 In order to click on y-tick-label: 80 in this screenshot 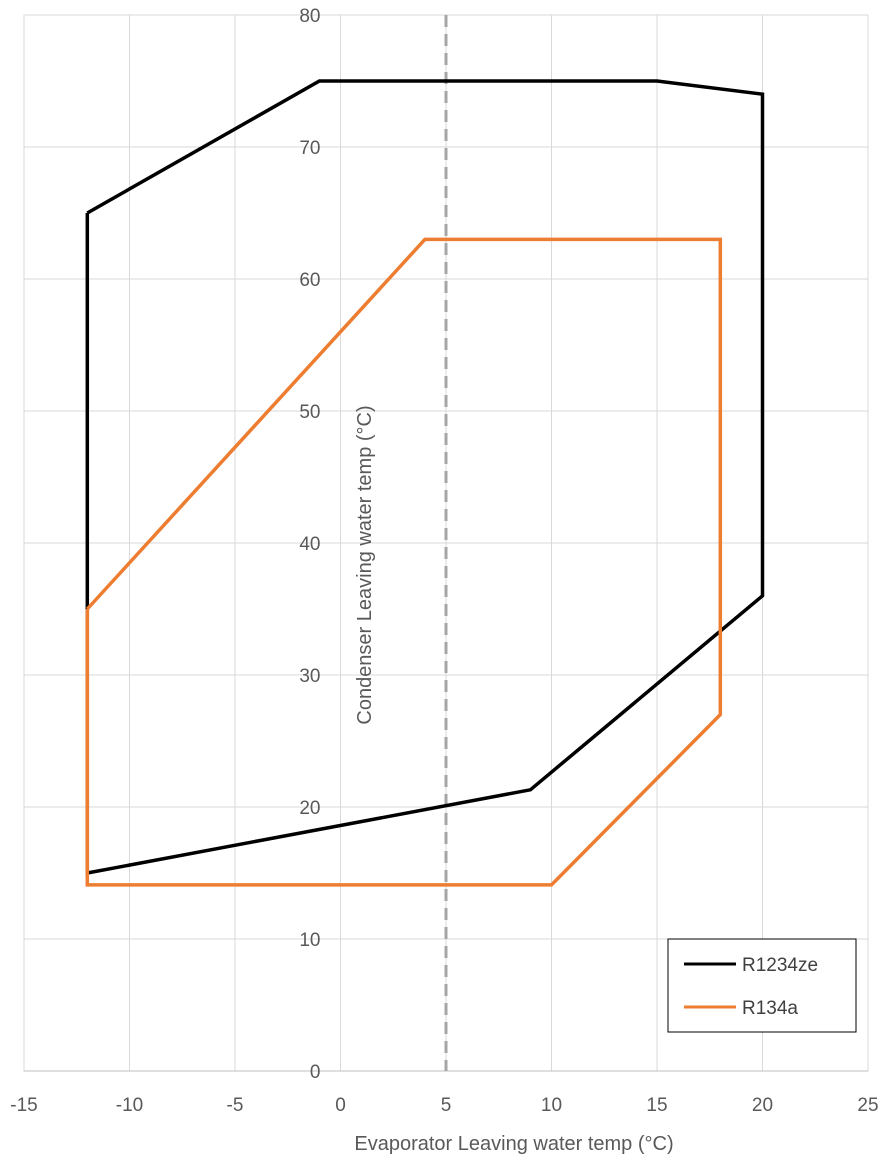, I will do `click(309, 16)`.